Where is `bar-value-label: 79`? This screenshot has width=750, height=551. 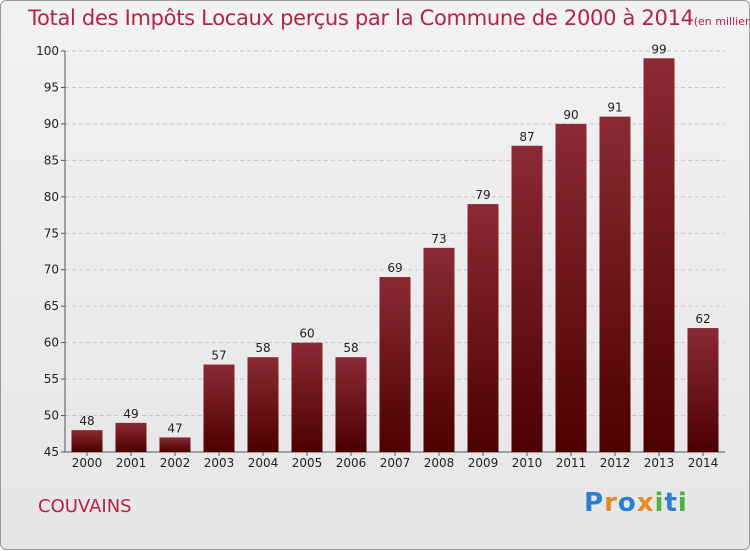
bar-value-label: 79 is located at coordinates (482, 195).